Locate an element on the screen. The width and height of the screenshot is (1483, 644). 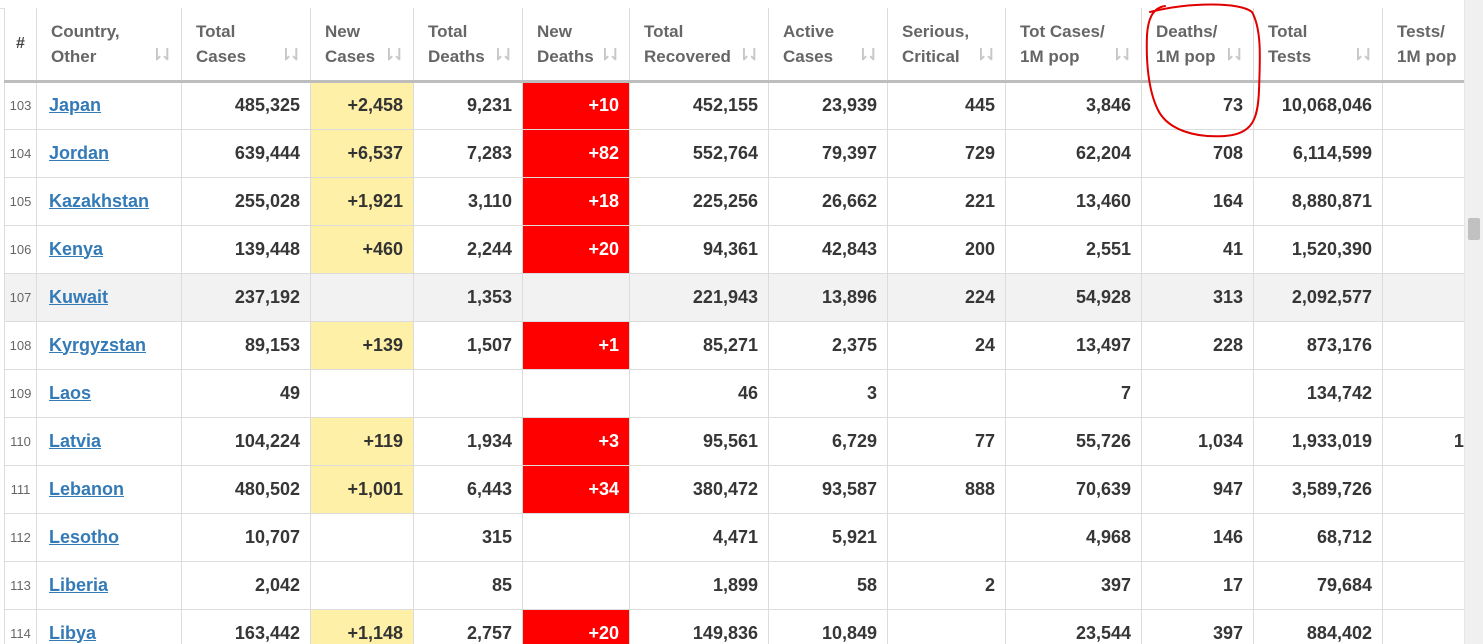
country-link: Laos is located at coordinates (70, 392).